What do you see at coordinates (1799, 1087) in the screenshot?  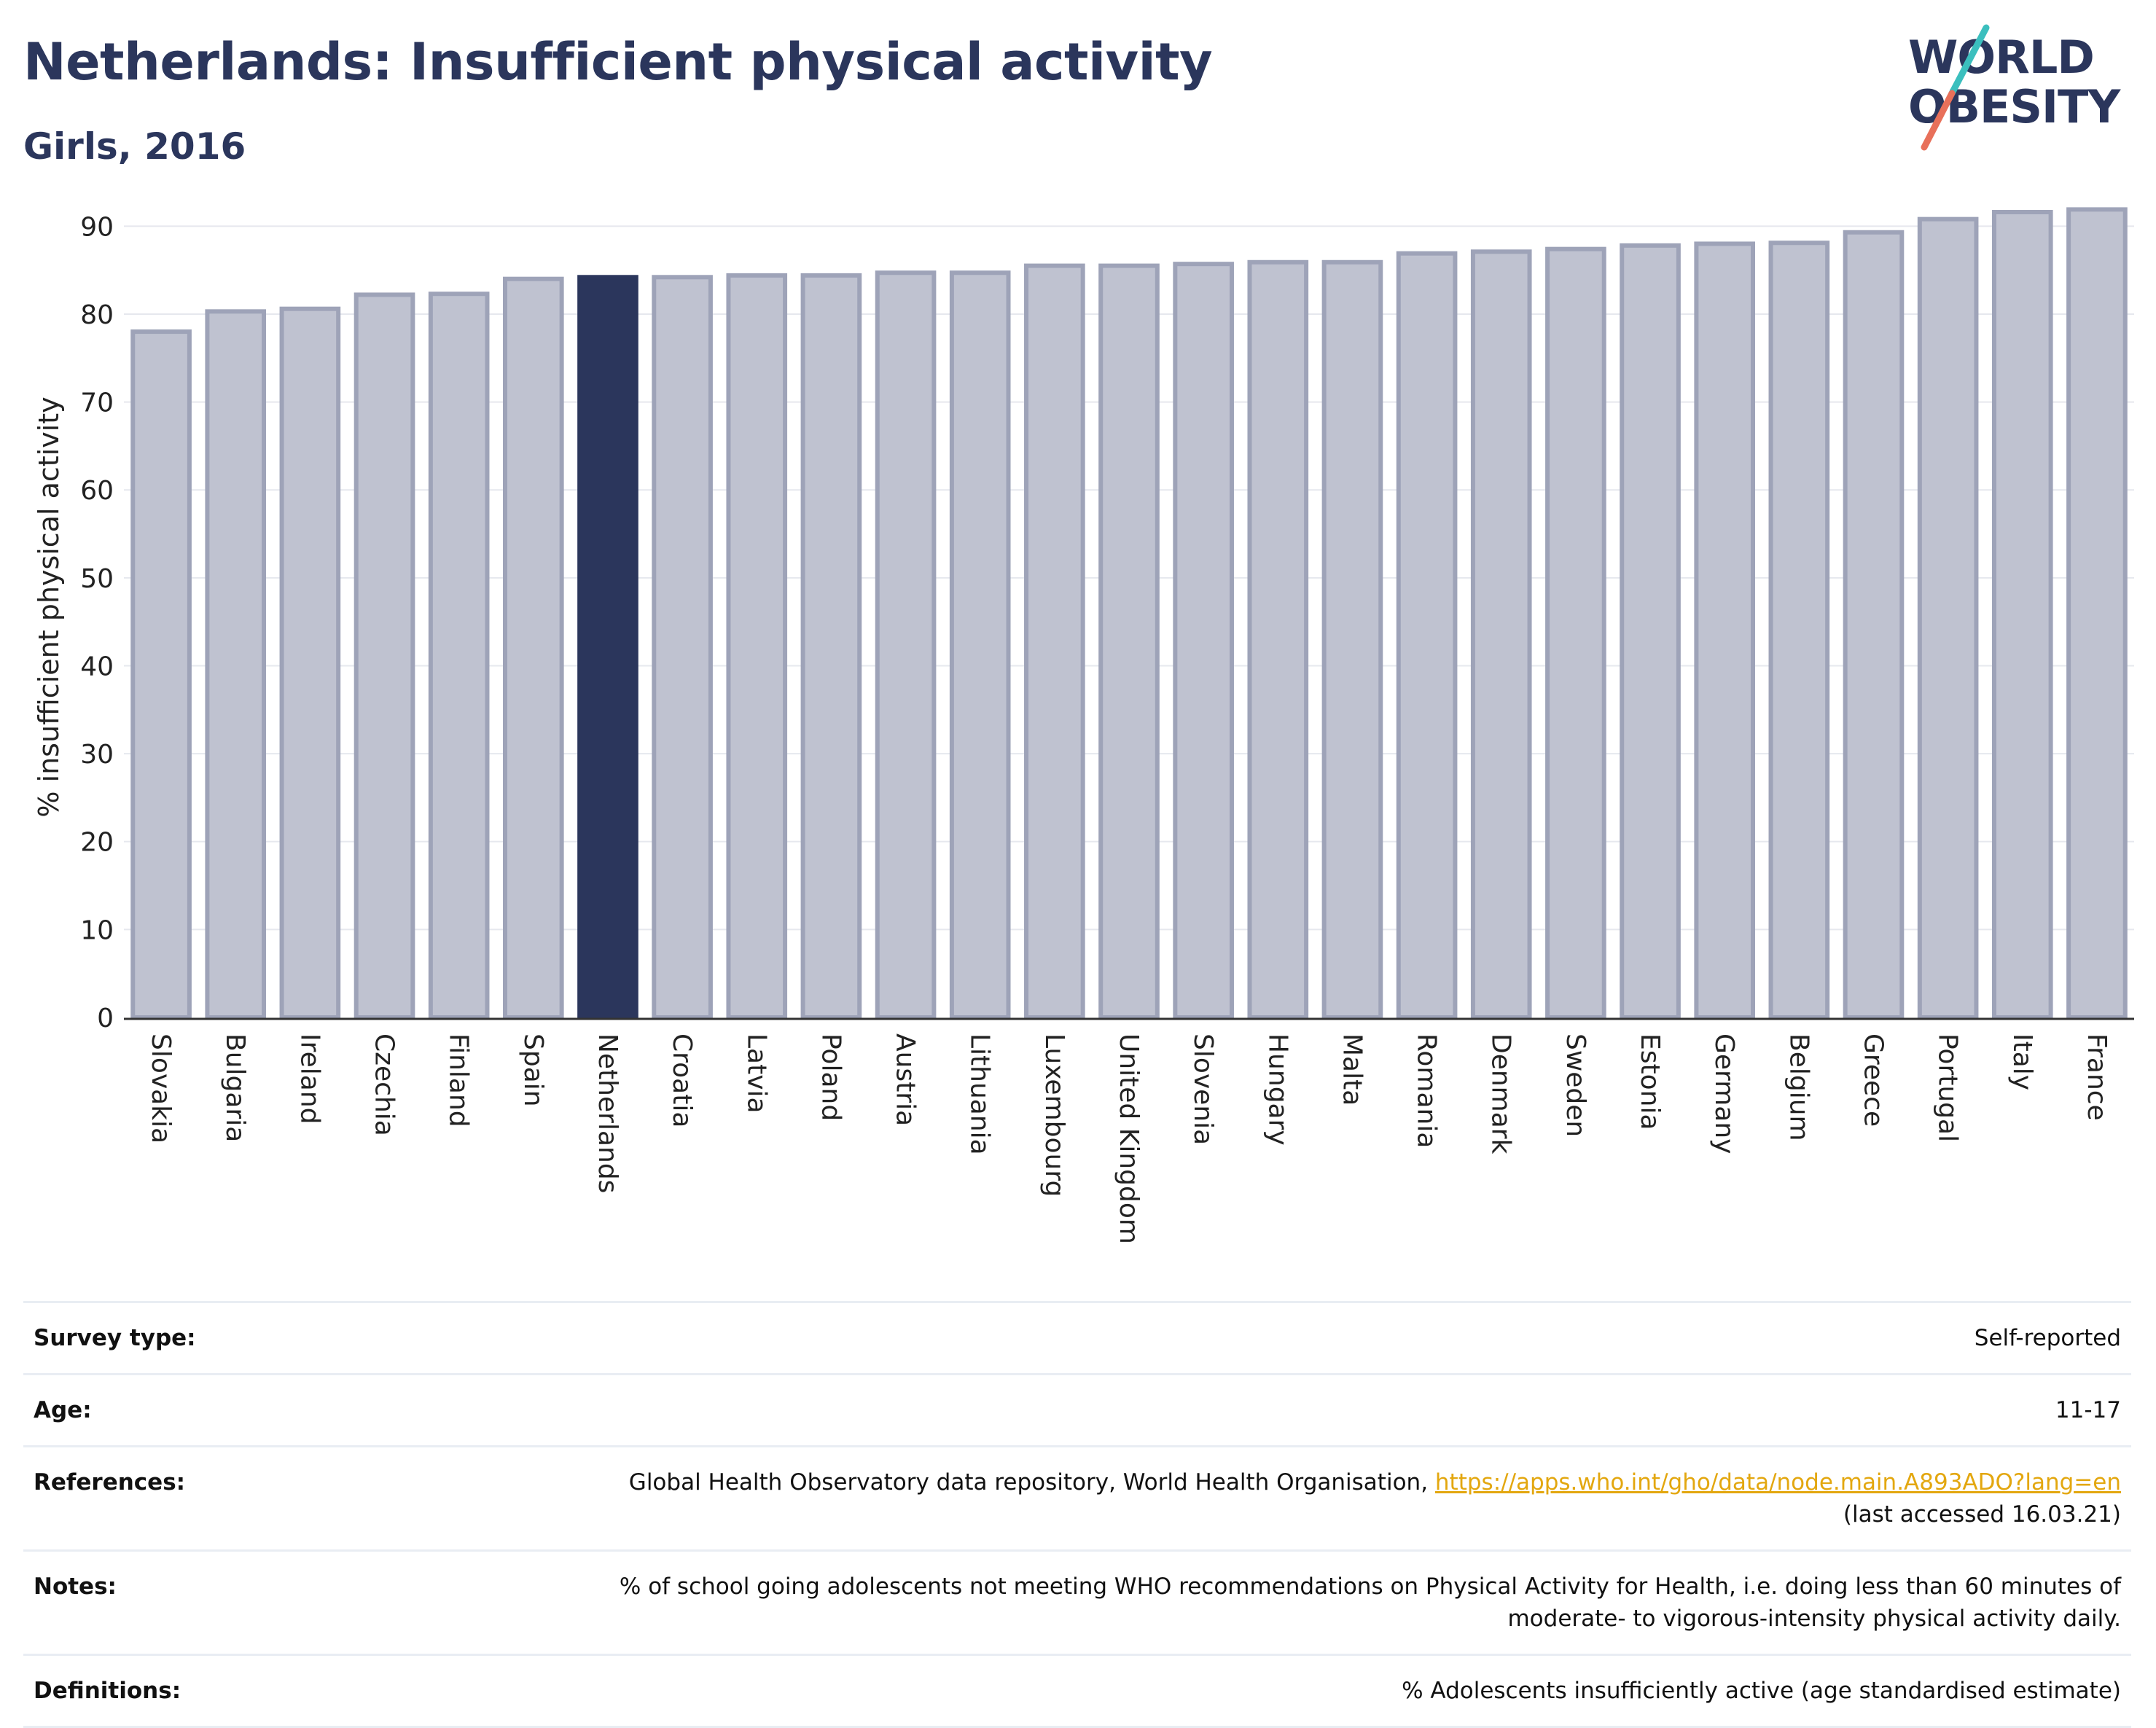 I see `x-tick-label: Belgium` at bounding box center [1799, 1087].